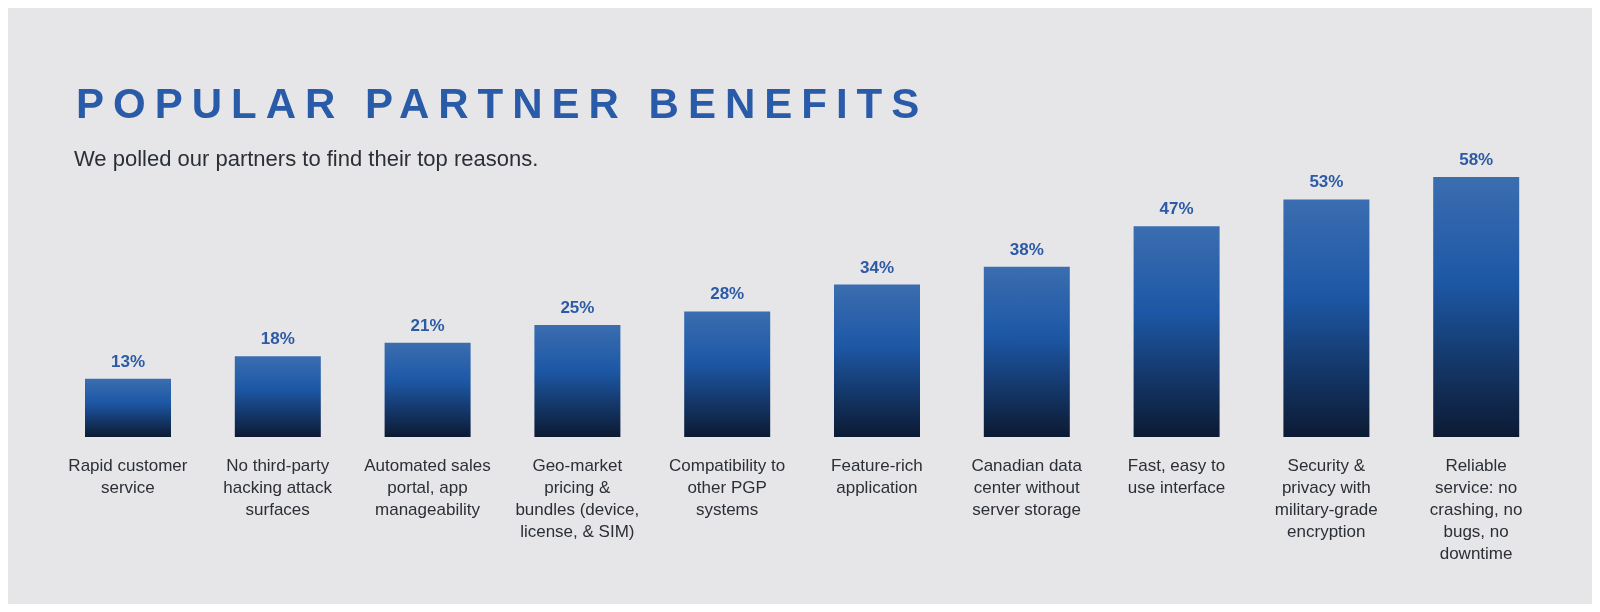 Image resolution: width=1600 pixels, height=612 pixels. What do you see at coordinates (1476, 159) in the screenshot?
I see `data-label: 58%` at bounding box center [1476, 159].